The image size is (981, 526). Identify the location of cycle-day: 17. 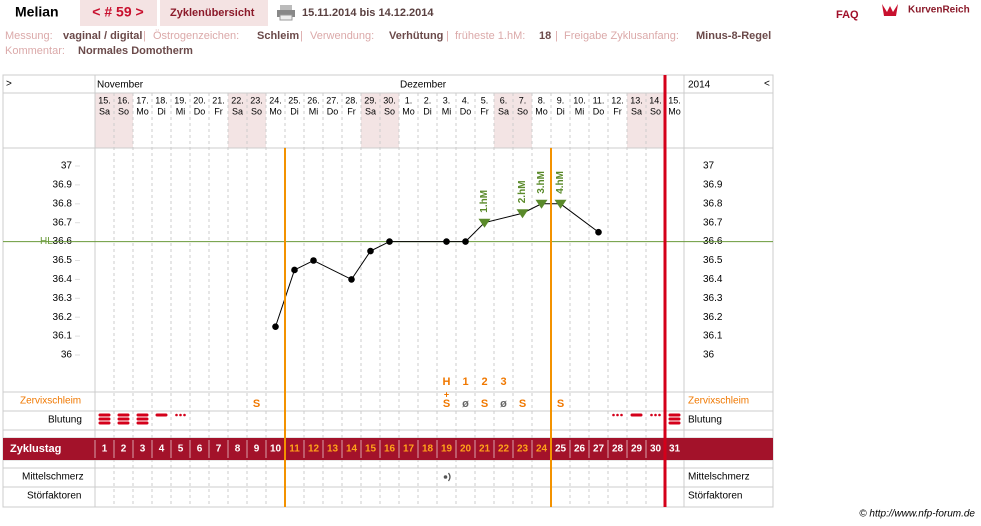
(409, 449).